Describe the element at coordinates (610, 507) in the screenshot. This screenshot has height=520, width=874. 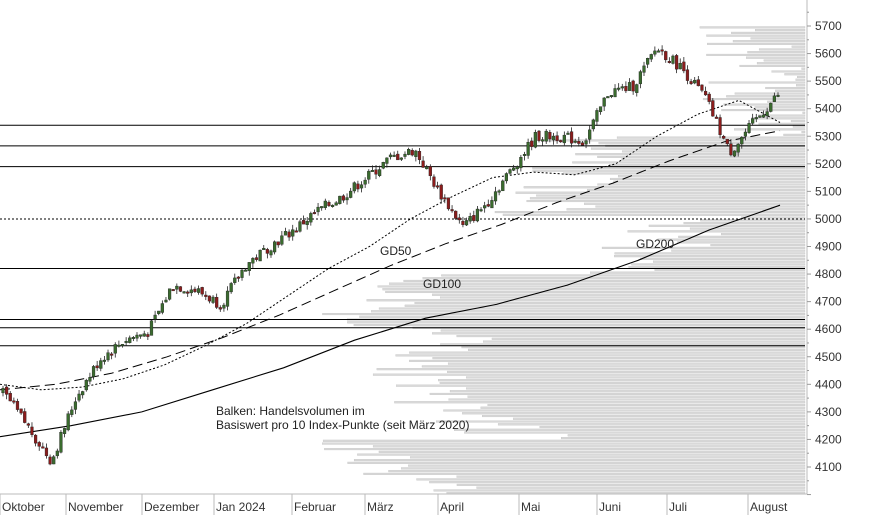
I see `x-tick-label: Juni` at that location.